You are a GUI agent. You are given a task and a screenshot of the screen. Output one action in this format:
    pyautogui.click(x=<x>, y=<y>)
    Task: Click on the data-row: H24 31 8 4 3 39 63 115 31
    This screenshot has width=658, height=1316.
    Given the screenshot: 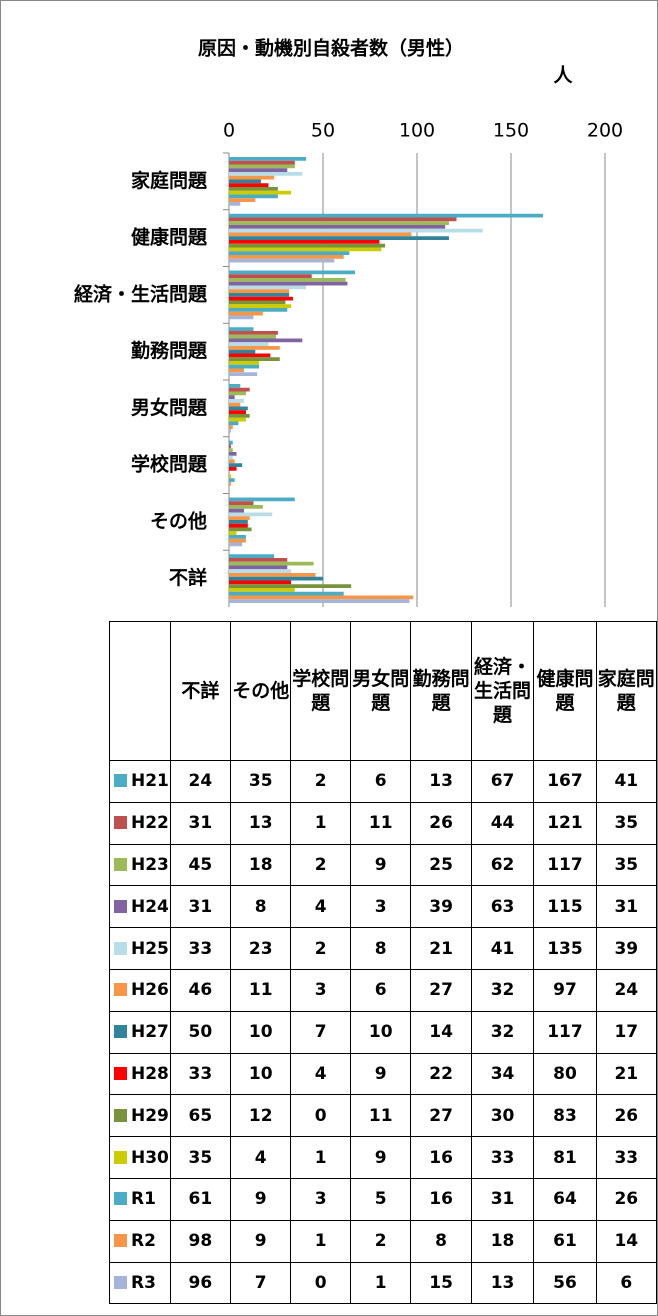 What is the action you would take?
    pyautogui.click(x=383, y=907)
    